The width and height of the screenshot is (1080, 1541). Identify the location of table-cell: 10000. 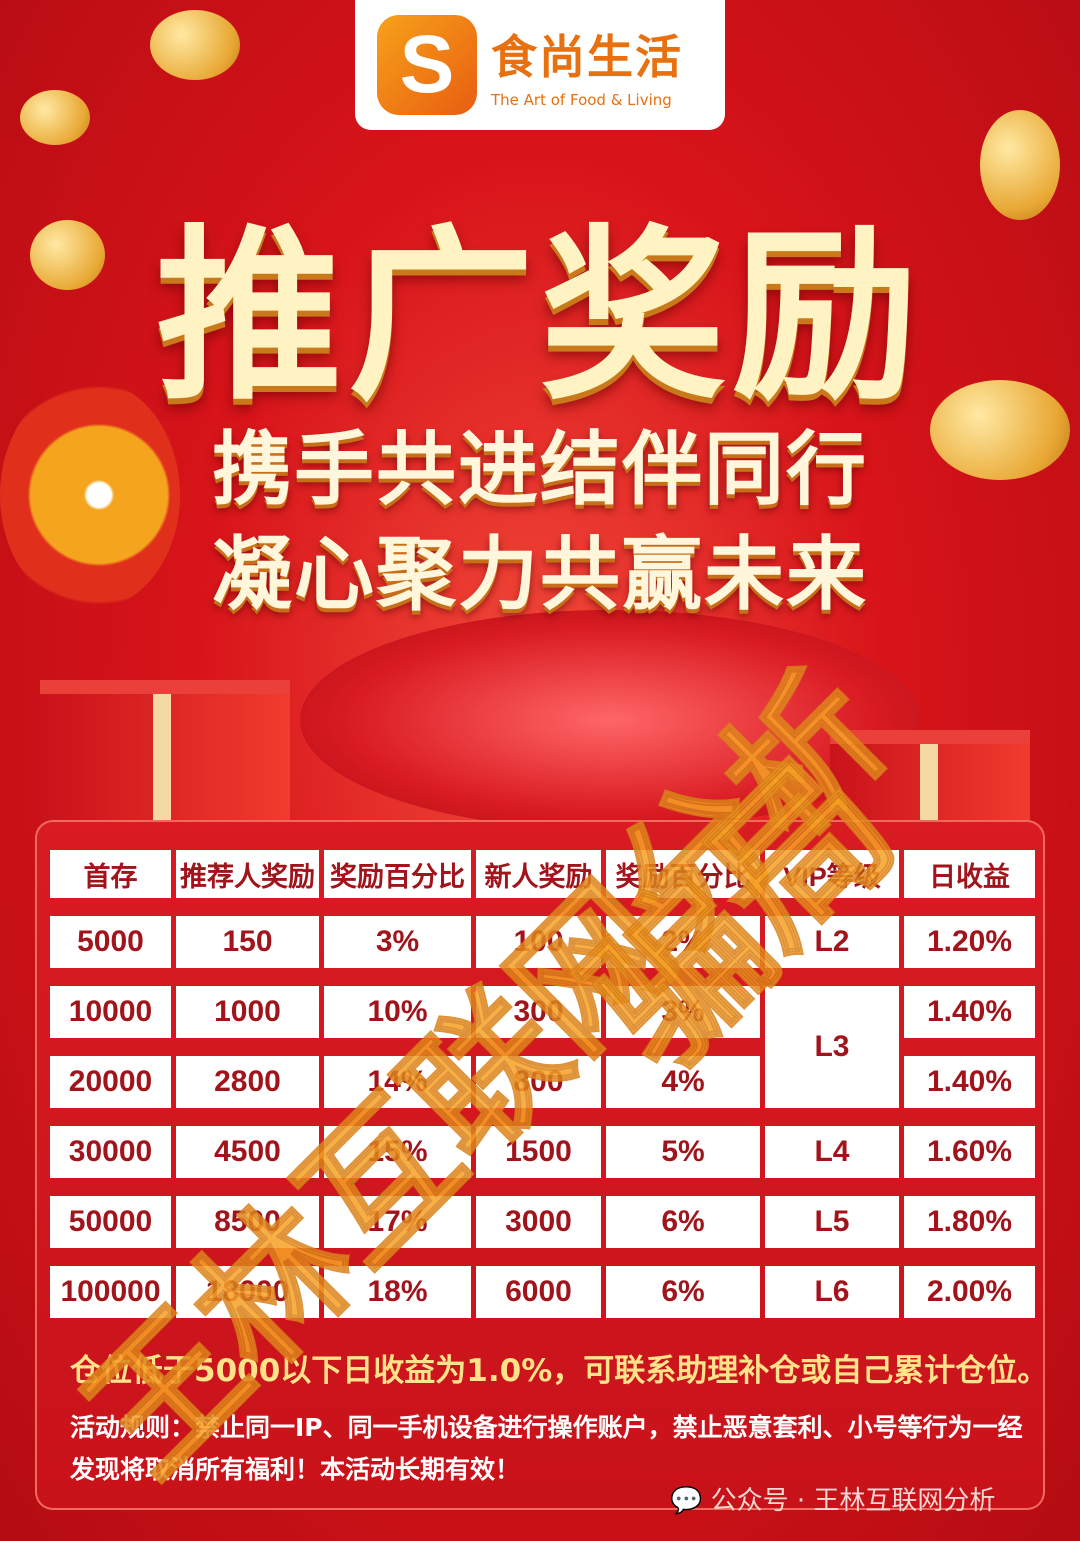
(110, 1012).